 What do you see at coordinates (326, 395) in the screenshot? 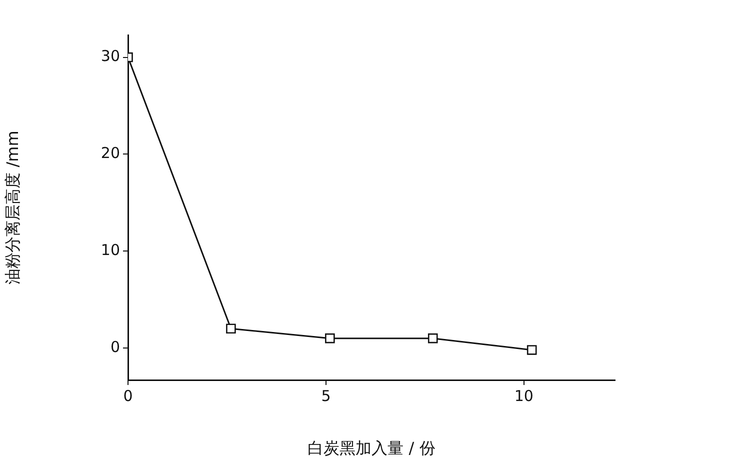
I see `x-tick-label: 5` at bounding box center [326, 395].